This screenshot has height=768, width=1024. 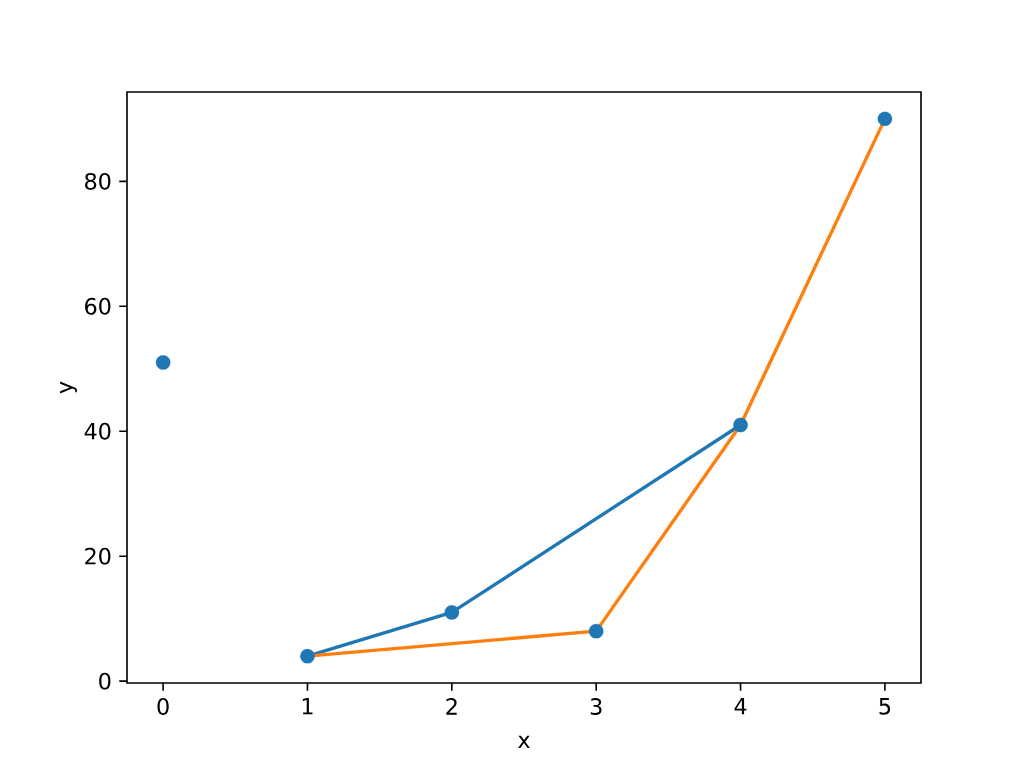 I want to click on y-axis-title: y, so click(x=68, y=387).